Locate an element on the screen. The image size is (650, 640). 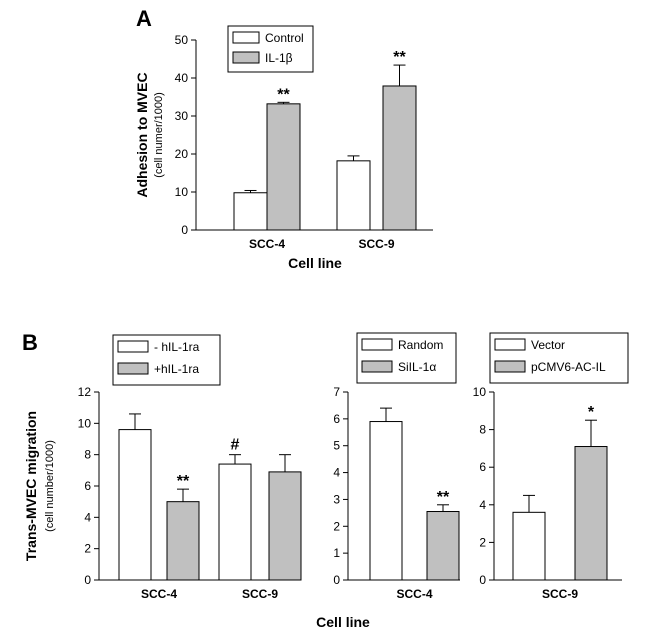
chart-b3: 0 2 4 6 8 10 * SCC-9 Vector pCMV6-AC-IL is located at coordinates (551, 466).